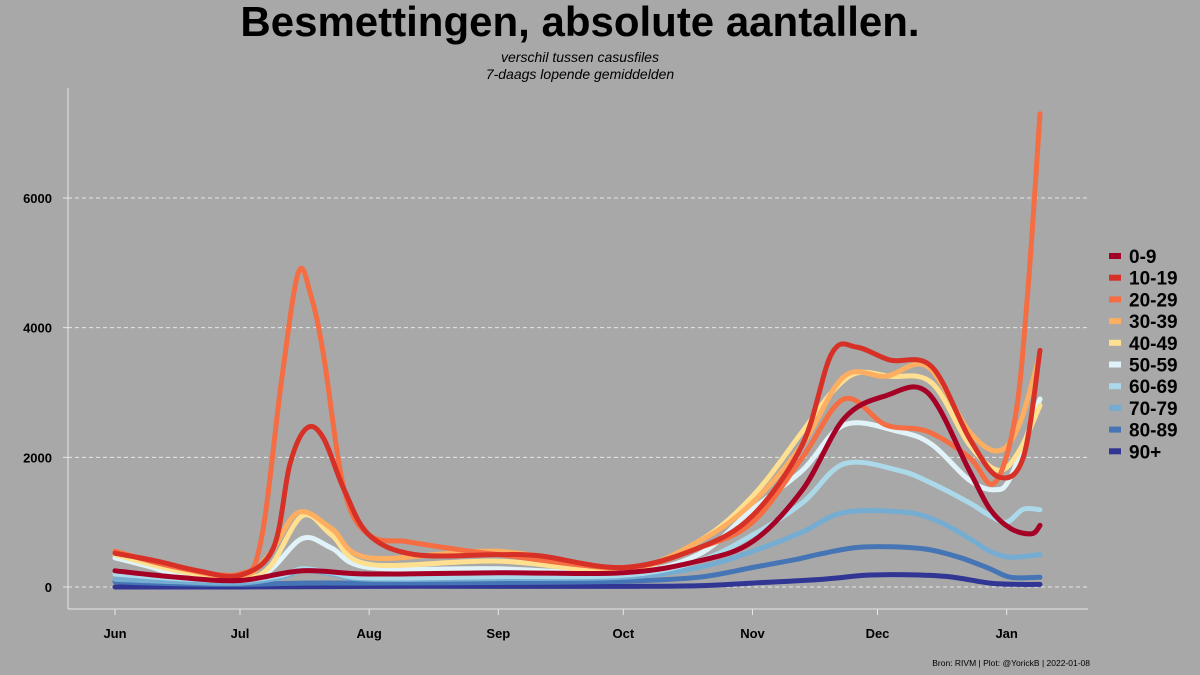 This screenshot has height=675, width=1200. Describe the element at coordinates (878, 633) in the screenshot. I see `x-tick-label-dec: Dec` at that location.